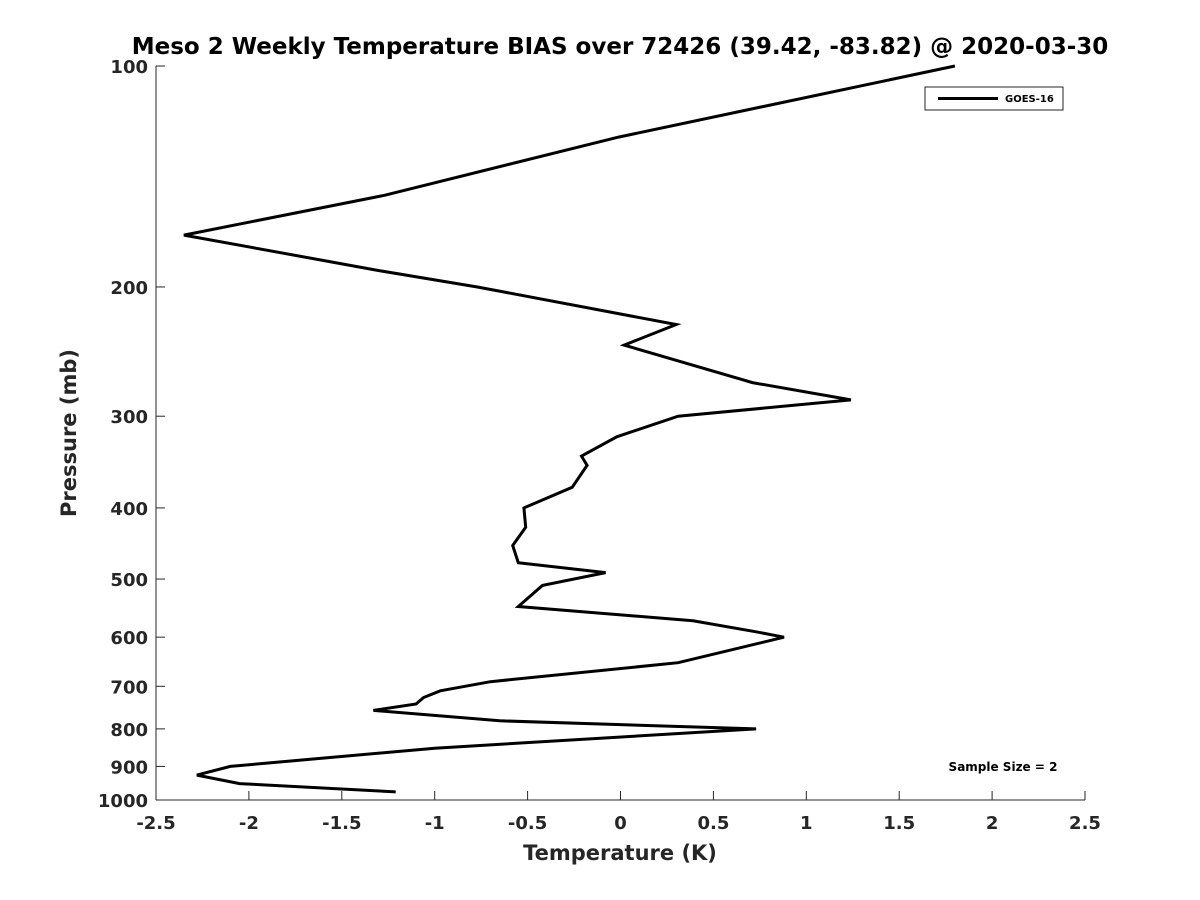 The image size is (1200, 900). What do you see at coordinates (341, 823) in the screenshot?
I see `x-tick-label: -1.5` at bounding box center [341, 823].